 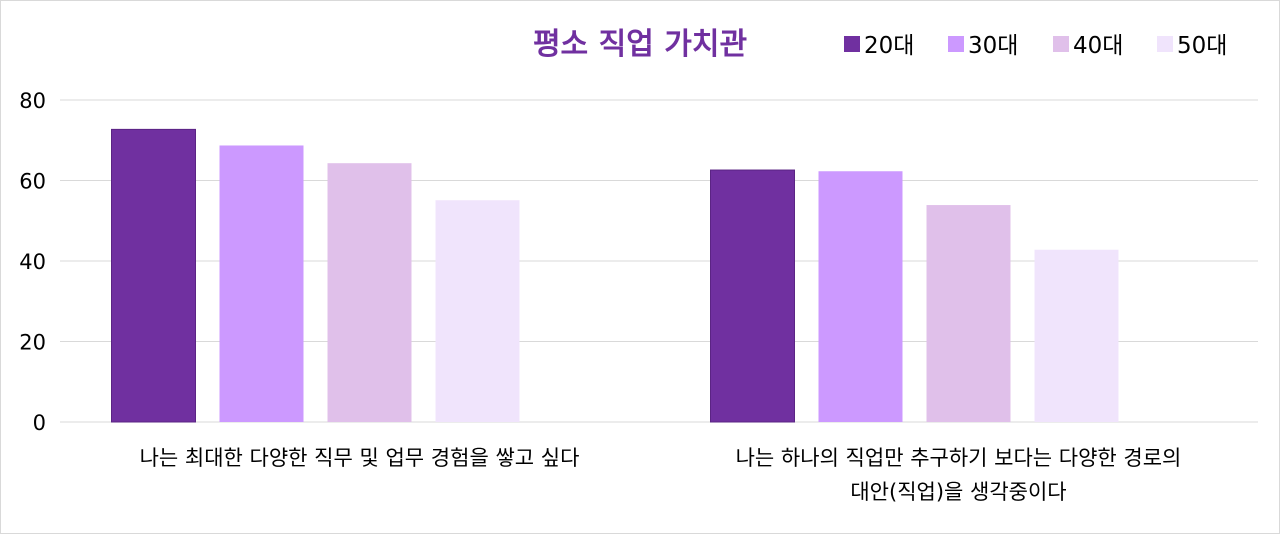 I want to click on legend-label-40대: 40대, so click(x=1098, y=46).